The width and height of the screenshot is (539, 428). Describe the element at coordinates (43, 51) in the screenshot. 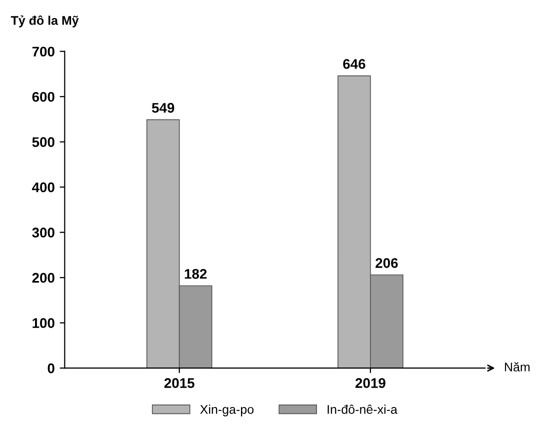

I see `y-tick-label: 700` at that location.